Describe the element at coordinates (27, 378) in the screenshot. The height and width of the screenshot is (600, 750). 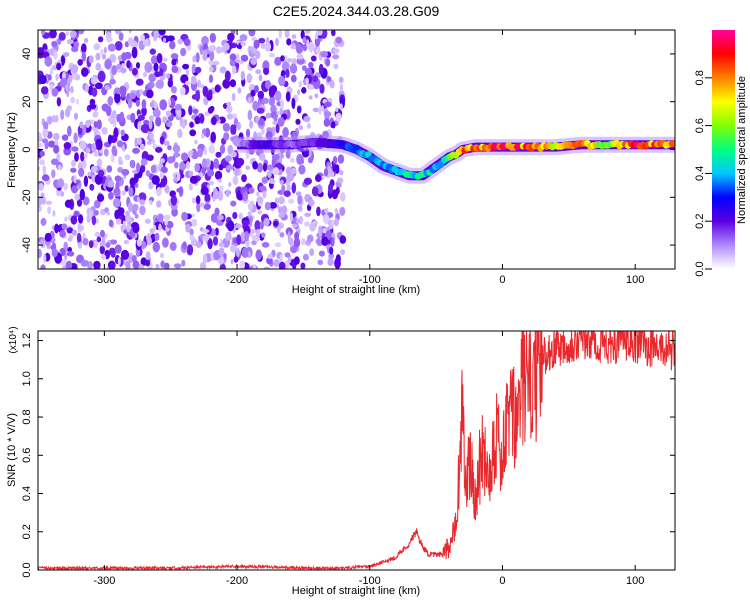
I see `y-tick-label: 1.0` at that location.